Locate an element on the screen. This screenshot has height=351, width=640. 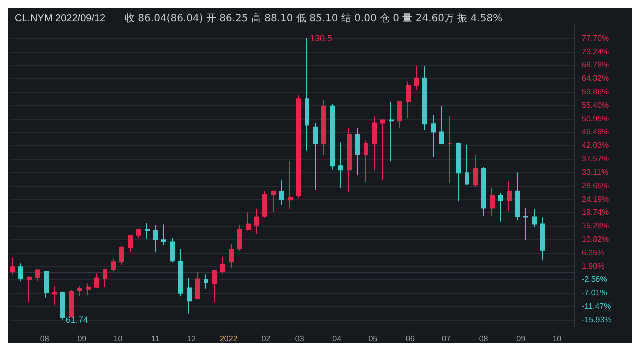
x-tick-label: 04 is located at coordinates (337, 339).